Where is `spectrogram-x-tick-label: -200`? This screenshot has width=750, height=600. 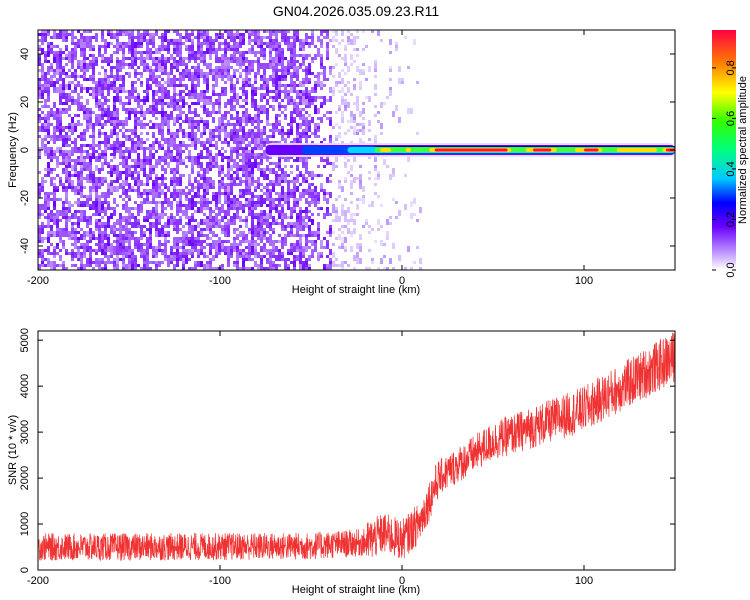 spectrogram-x-tick-label: -200 is located at coordinates (38, 281).